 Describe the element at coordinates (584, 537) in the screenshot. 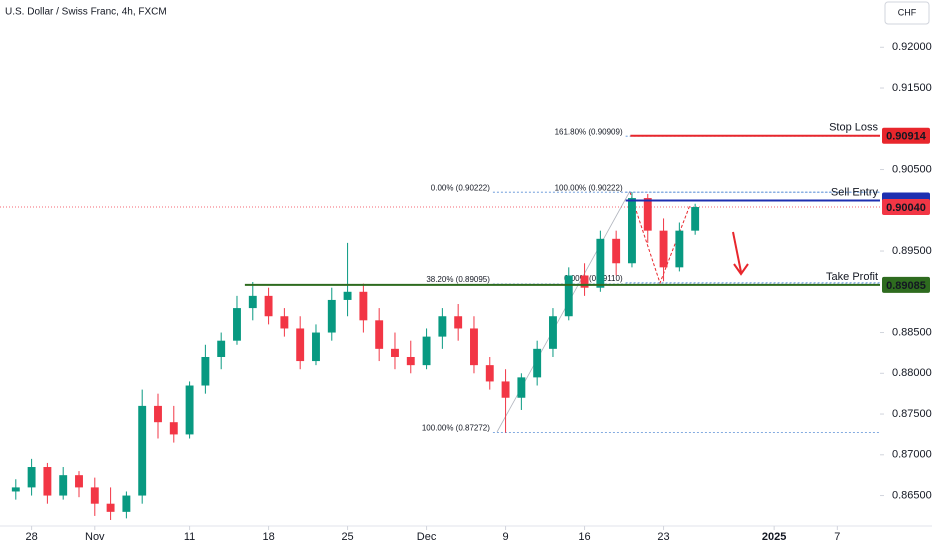

I see `x-tick-label: 16` at that location.